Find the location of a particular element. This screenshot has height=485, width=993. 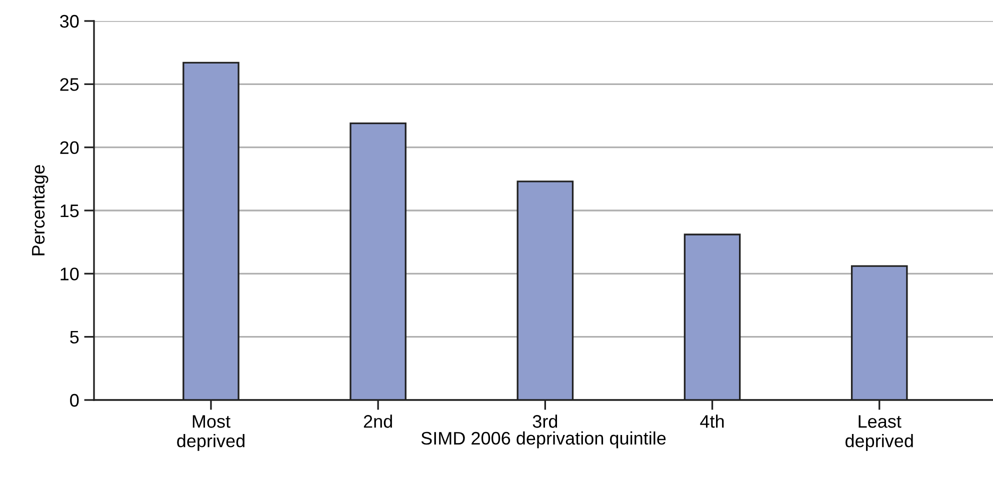

y-tick-label: 25 is located at coordinates (69, 84).